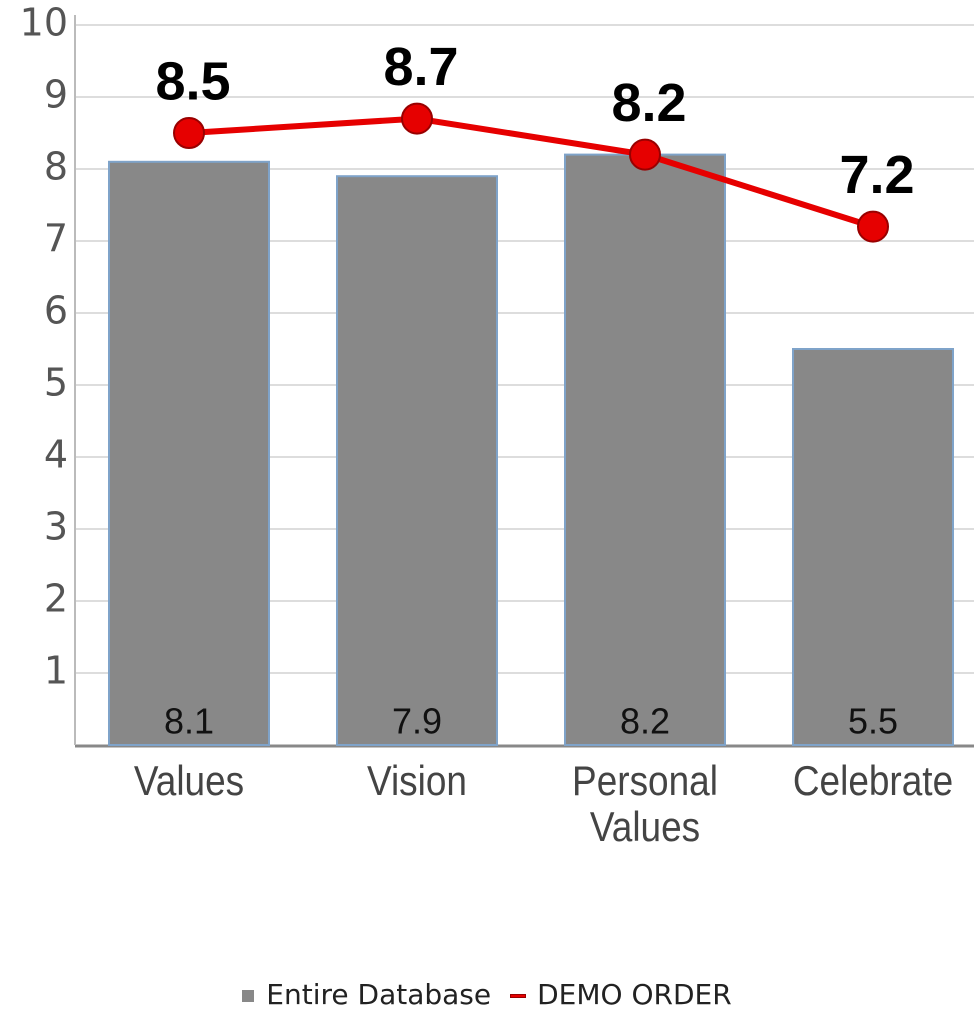 Image resolution: width=974 pixels, height=1017 pixels. Describe the element at coordinates (192, 81) in the screenshot. I see `line-value-label: 8.5` at that location.